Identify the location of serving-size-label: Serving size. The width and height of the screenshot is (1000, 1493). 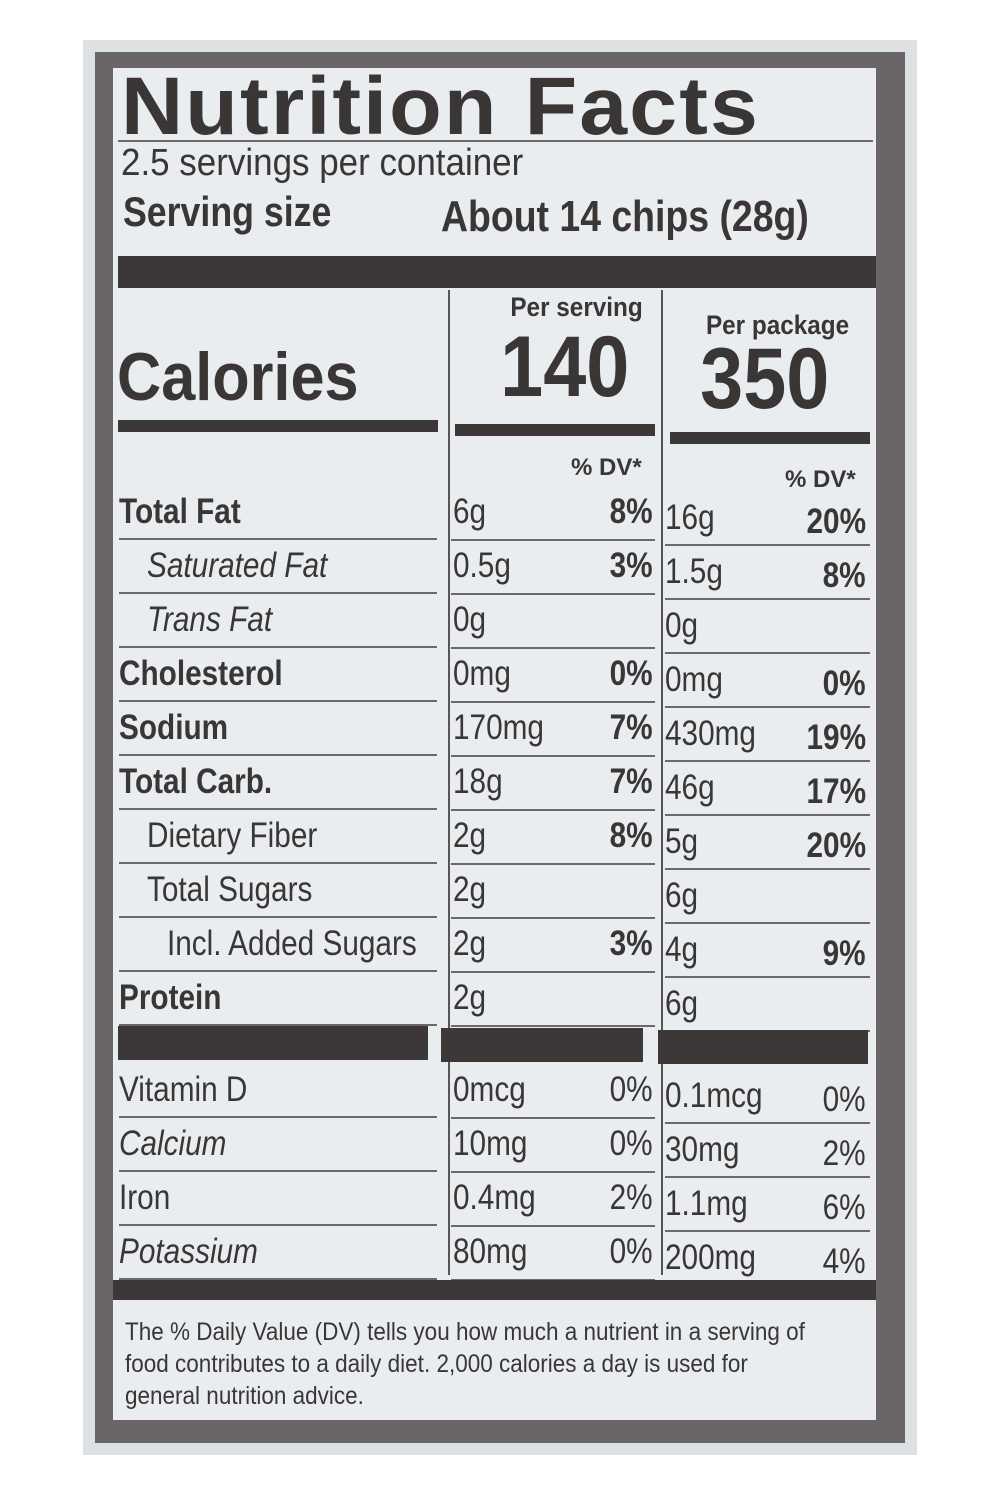
(227, 211).